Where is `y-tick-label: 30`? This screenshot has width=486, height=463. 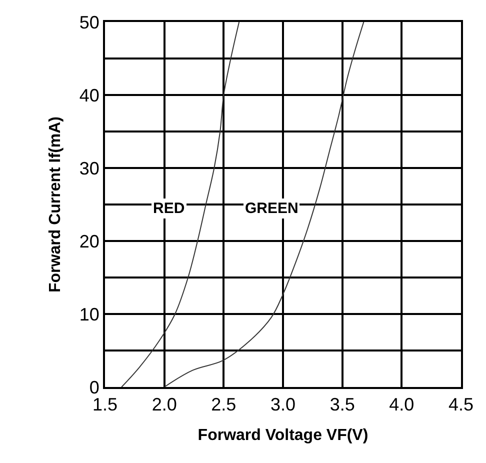 y-tick-label: 30 is located at coordinates (89, 168).